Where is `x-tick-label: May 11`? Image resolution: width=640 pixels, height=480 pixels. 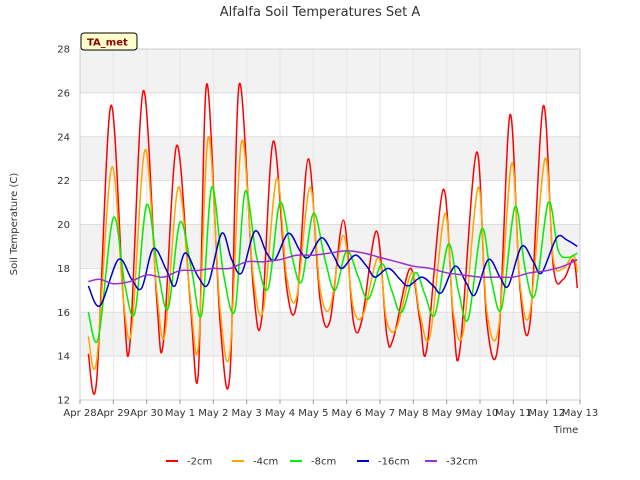 x-tick-label: May 11 is located at coordinates (513, 413).